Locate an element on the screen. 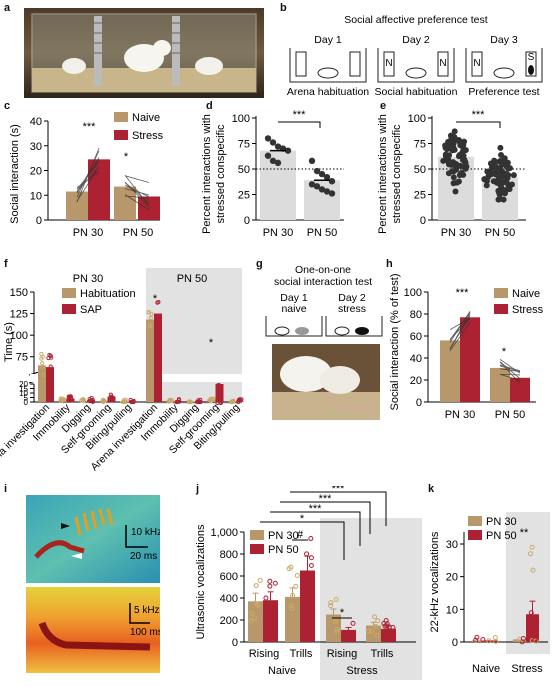  legend-pn30-label: PN 30 is located at coordinates (283, 536).